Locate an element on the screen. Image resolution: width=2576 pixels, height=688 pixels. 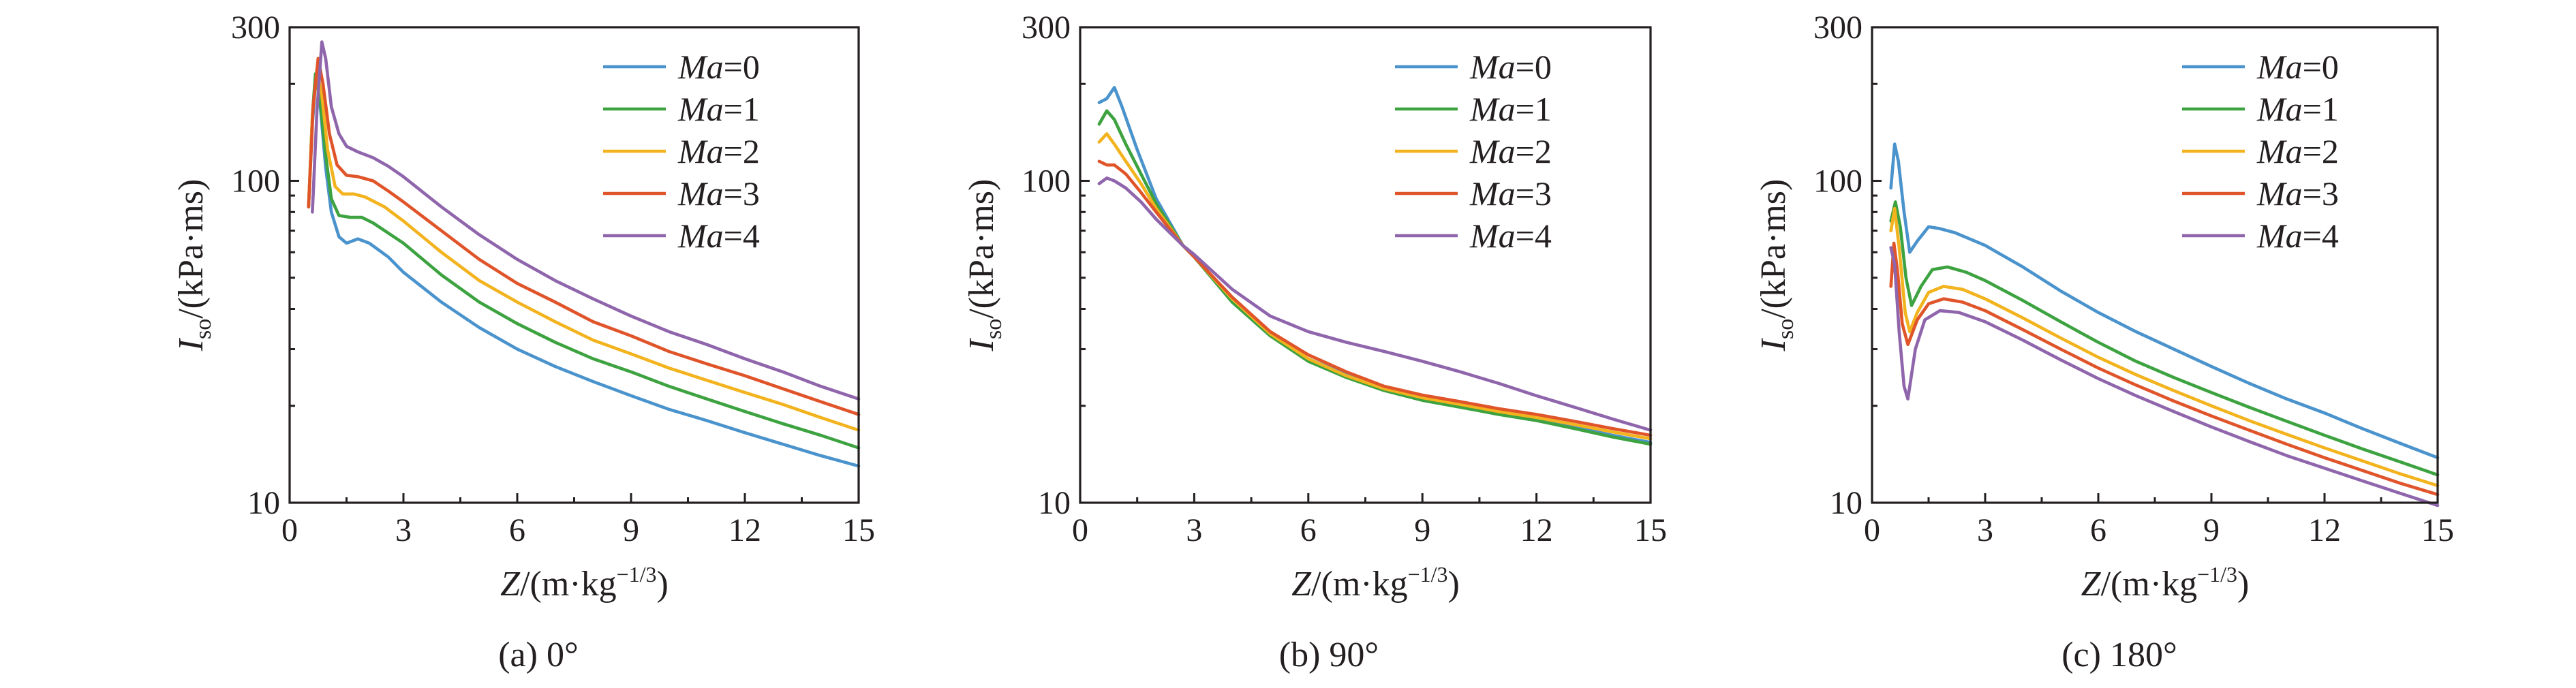
legend-item: Ma=1 is located at coordinates (681, 109).